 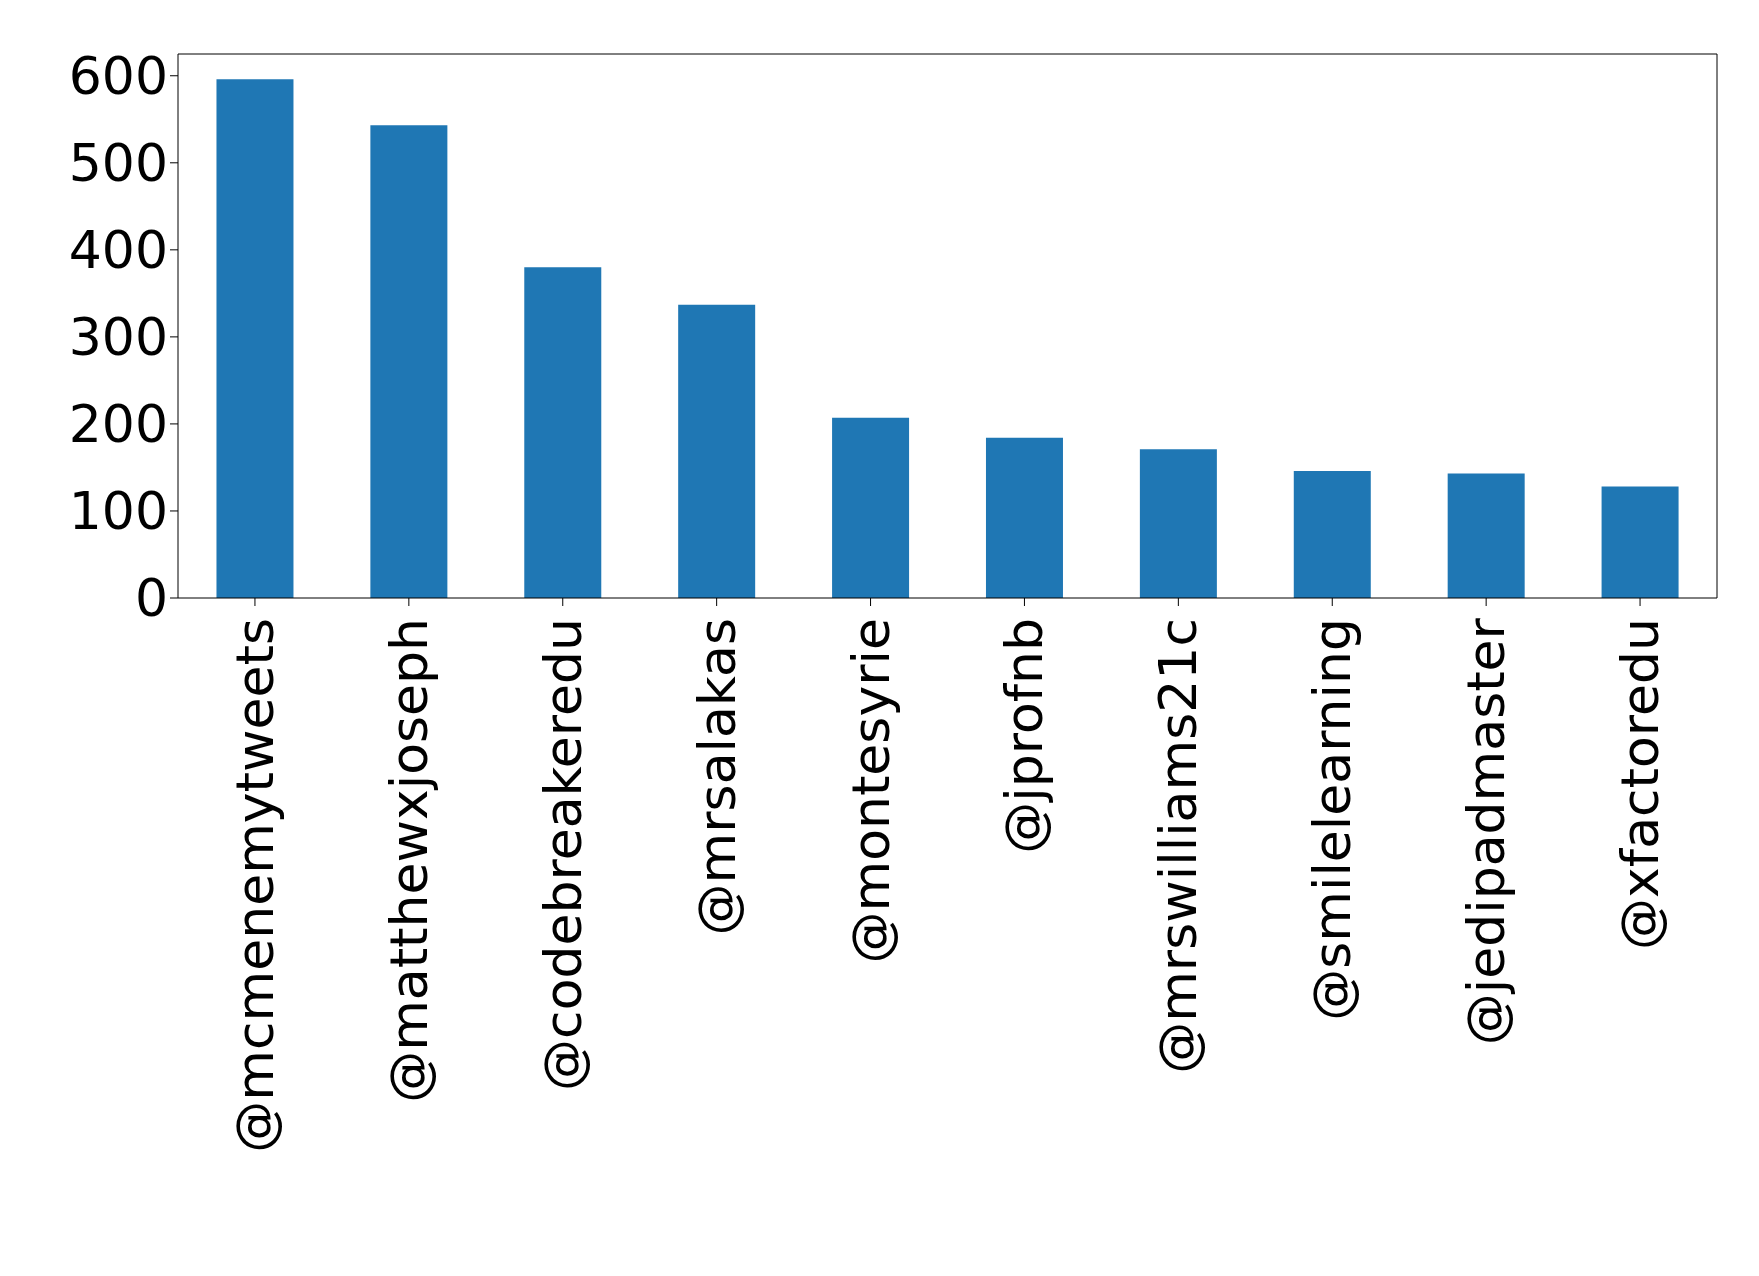 I want to click on x-tick-label: @mrswilliams21c, so click(x=1178, y=846).